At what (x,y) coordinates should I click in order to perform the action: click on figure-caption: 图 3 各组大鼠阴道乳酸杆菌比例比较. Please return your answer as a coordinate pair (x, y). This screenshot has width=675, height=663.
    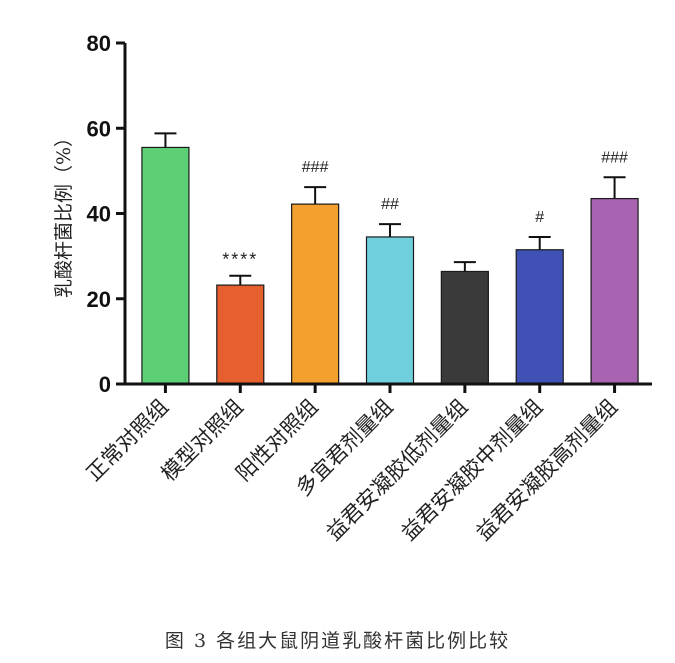
    Looking at the image, I should click on (337, 641).